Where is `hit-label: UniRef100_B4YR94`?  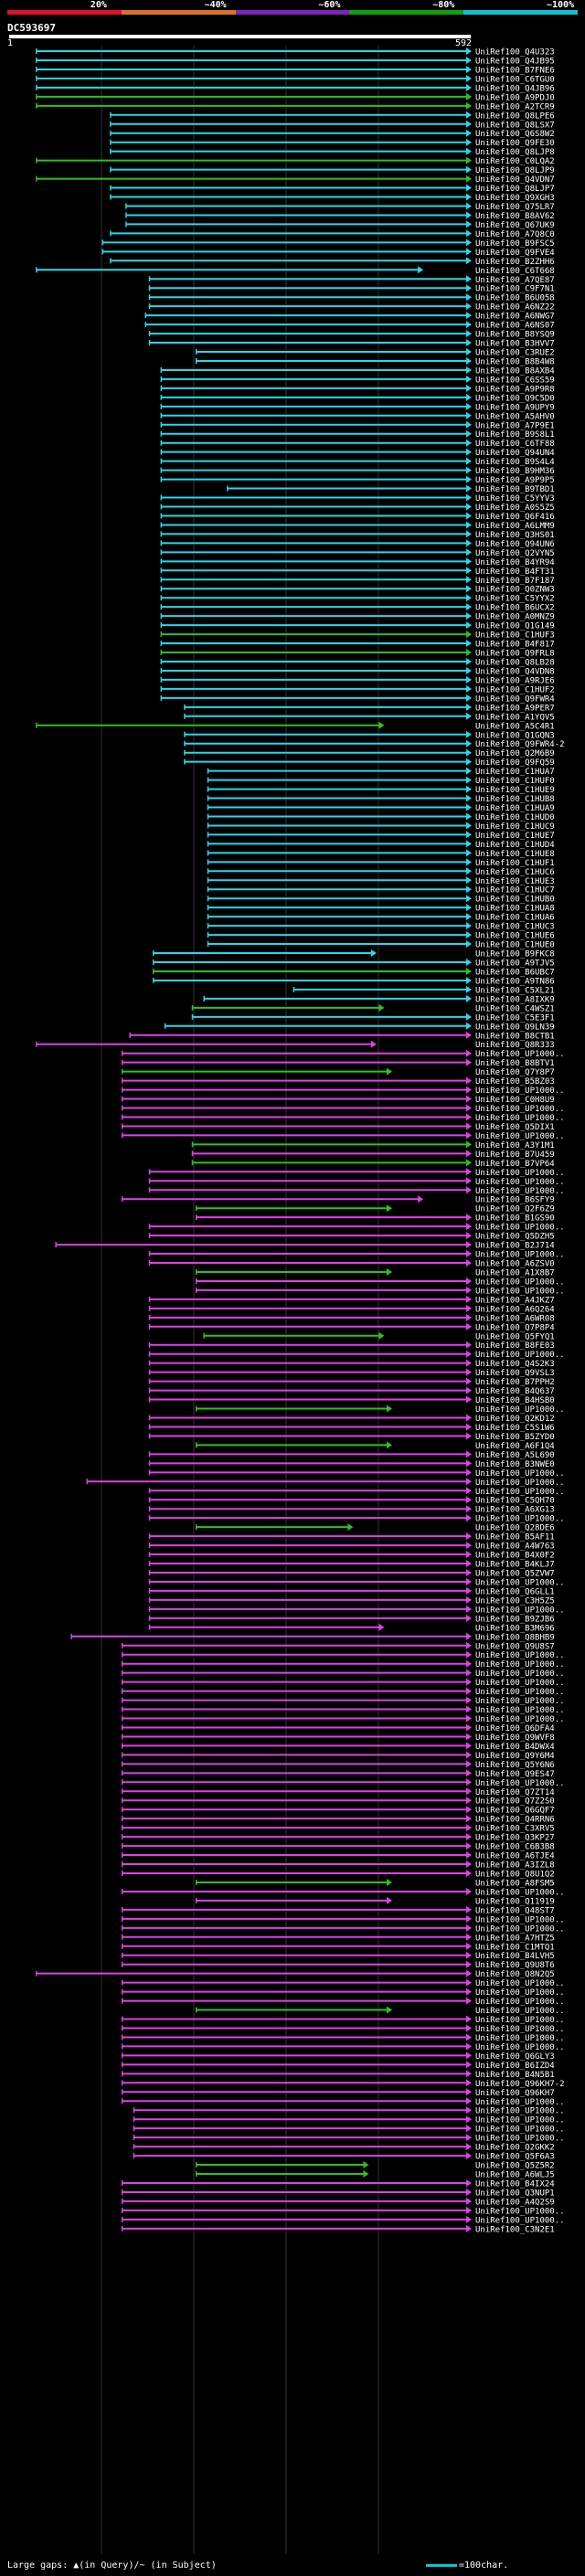 hit-label: UniRef100_B4YR94 is located at coordinates (515, 562).